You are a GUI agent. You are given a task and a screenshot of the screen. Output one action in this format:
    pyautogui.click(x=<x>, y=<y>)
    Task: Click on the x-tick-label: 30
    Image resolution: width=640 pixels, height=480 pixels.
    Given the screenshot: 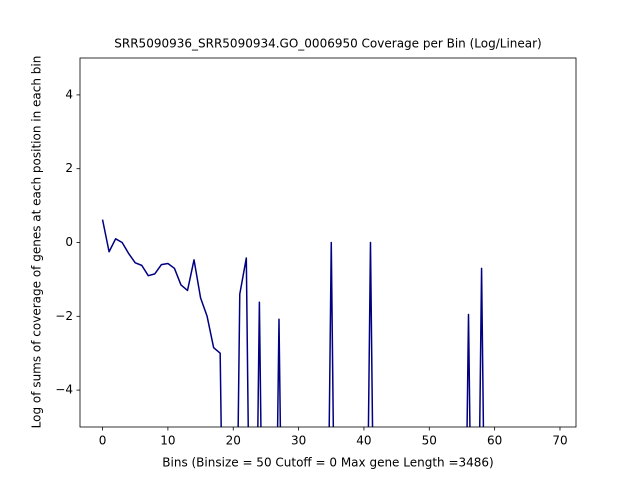 What is the action you would take?
    pyautogui.click(x=298, y=441)
    